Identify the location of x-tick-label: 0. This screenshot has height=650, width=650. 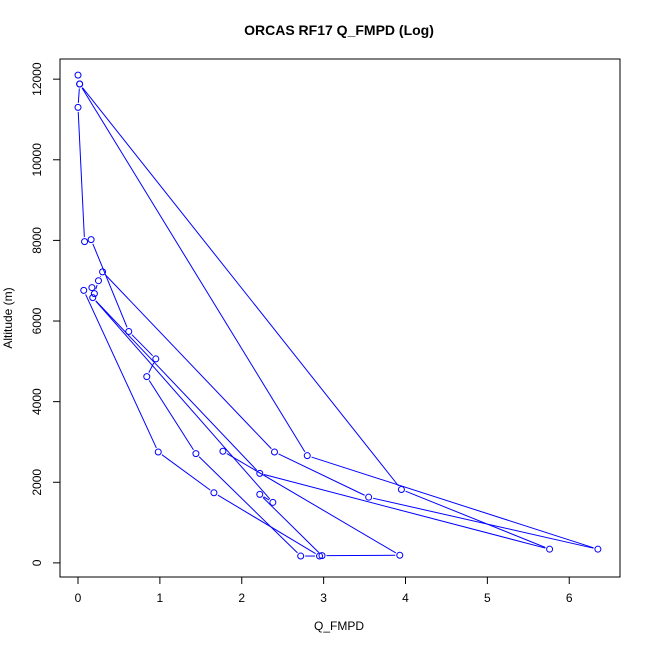
(78, 598).